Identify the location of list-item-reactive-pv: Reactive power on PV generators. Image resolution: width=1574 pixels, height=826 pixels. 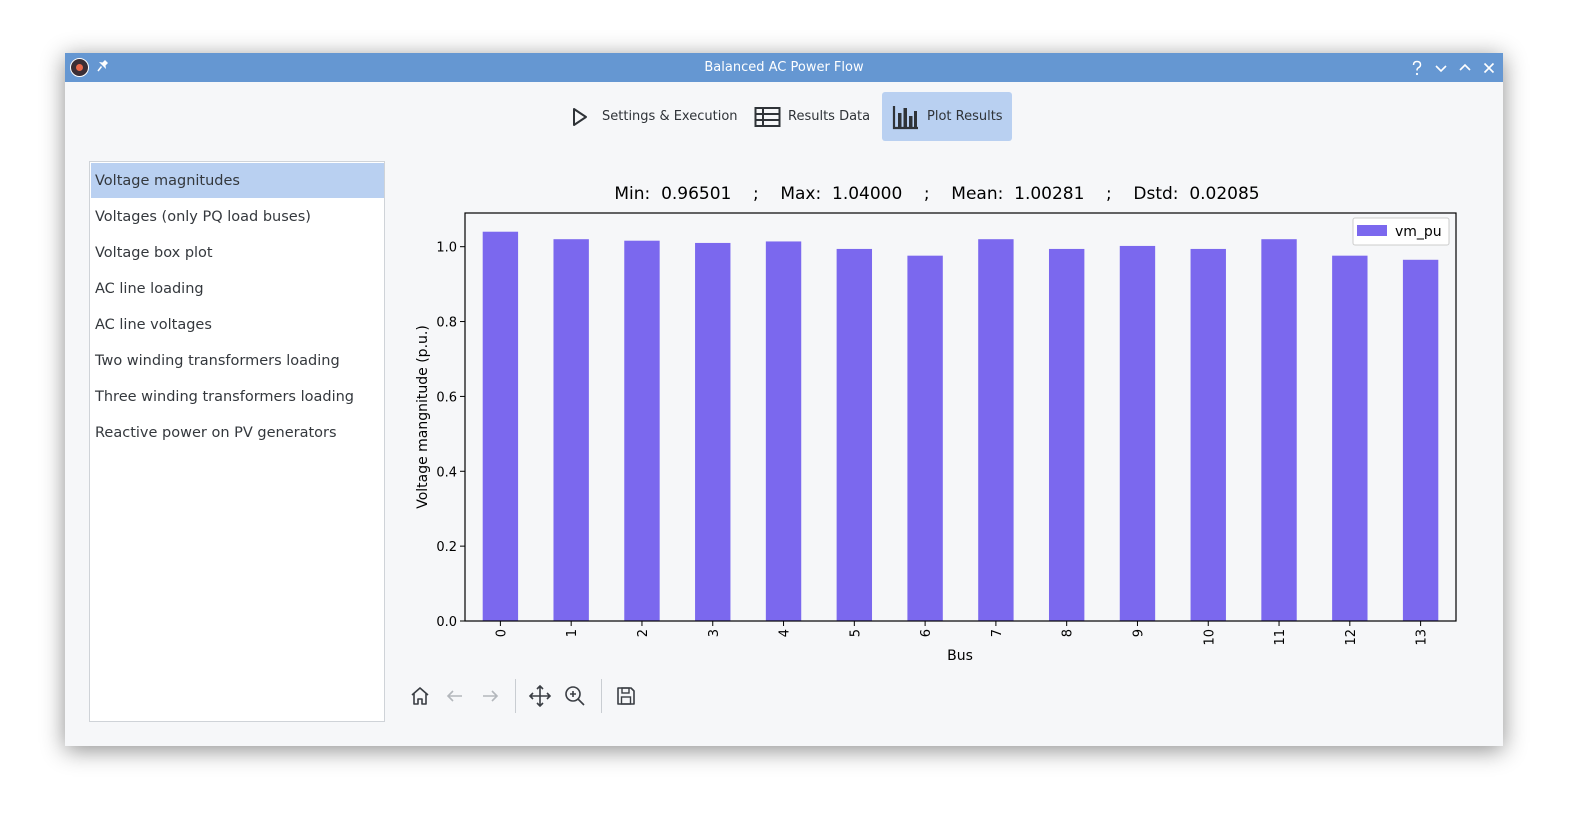
(216, 433).